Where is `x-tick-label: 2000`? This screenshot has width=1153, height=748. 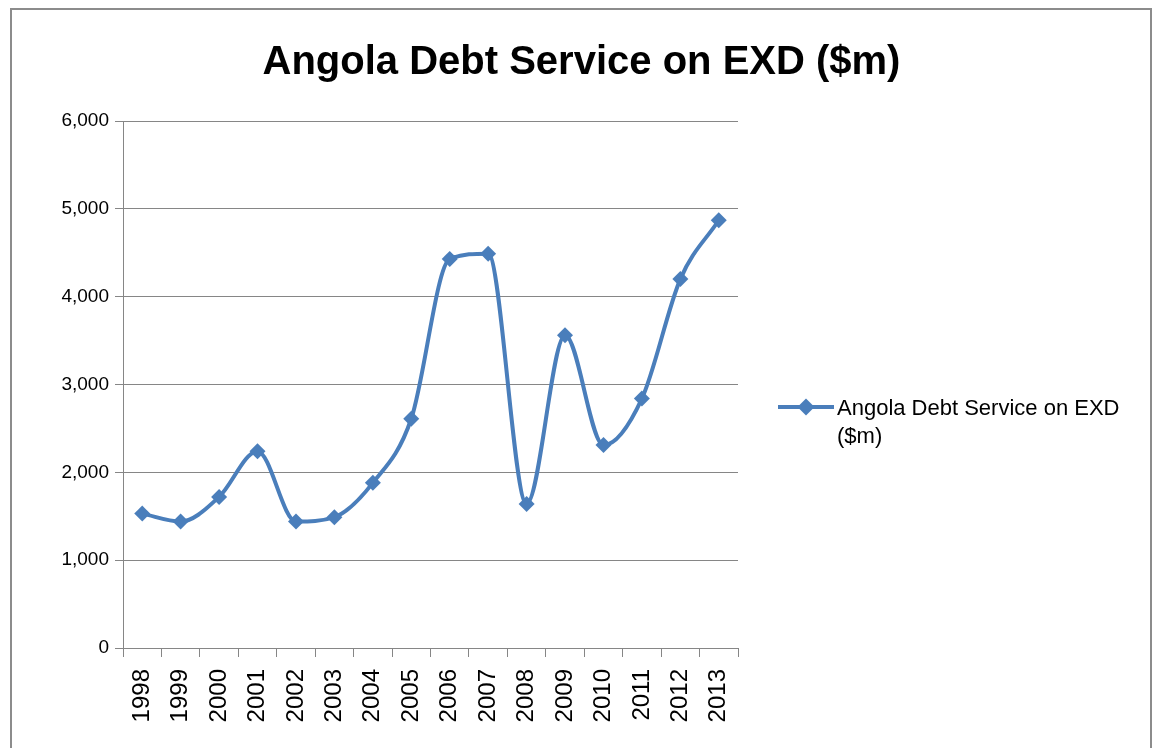 x-tick-label: 2000 is located at coordinates (217, 696).